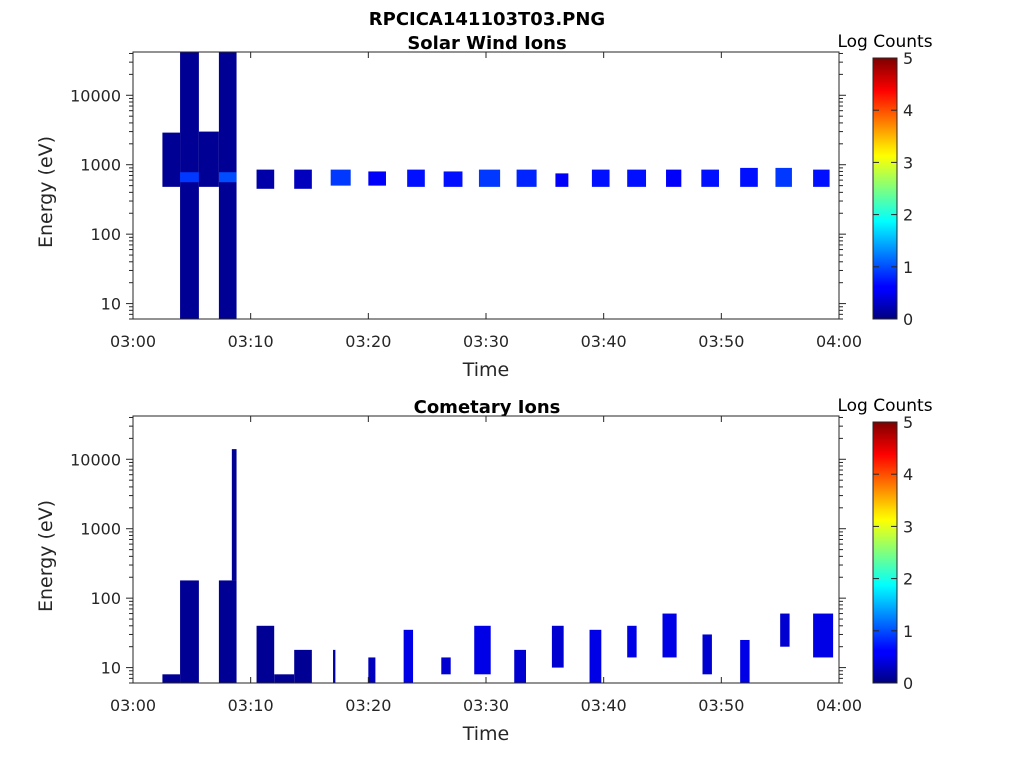 The image size is (1024, 768). Describe the element at coordinates (487, 407) in the screenshot. I see `panel-title: Cometary Ions` at that location.